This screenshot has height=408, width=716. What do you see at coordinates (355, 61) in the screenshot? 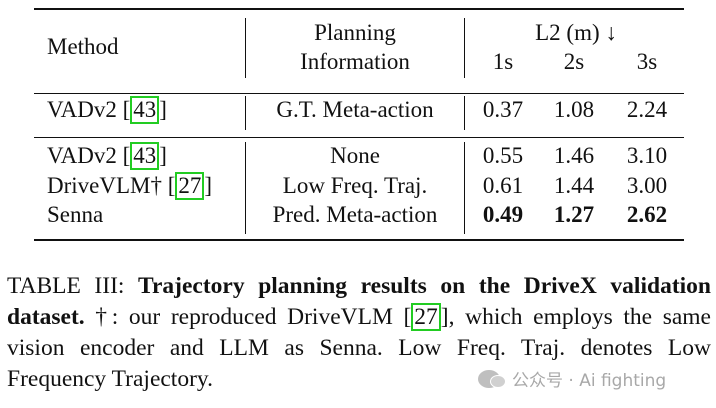
I see `header-planning-line2: Information` at bounding box center [355, 61].